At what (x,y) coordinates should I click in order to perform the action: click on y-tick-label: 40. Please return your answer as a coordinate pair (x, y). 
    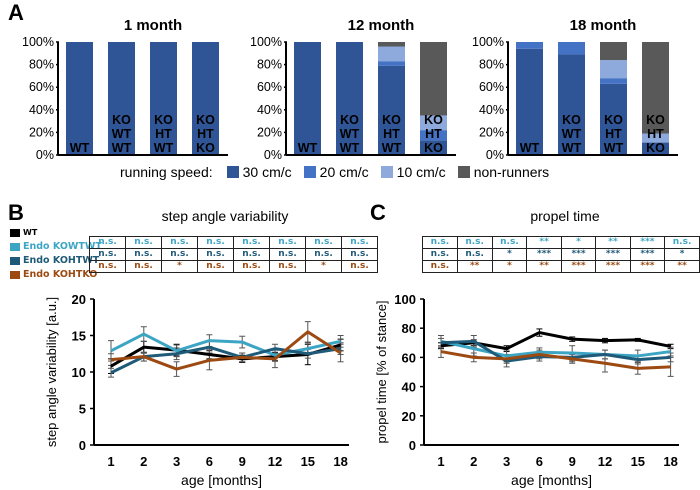
    Looking at the image, I should click on (409, 387).